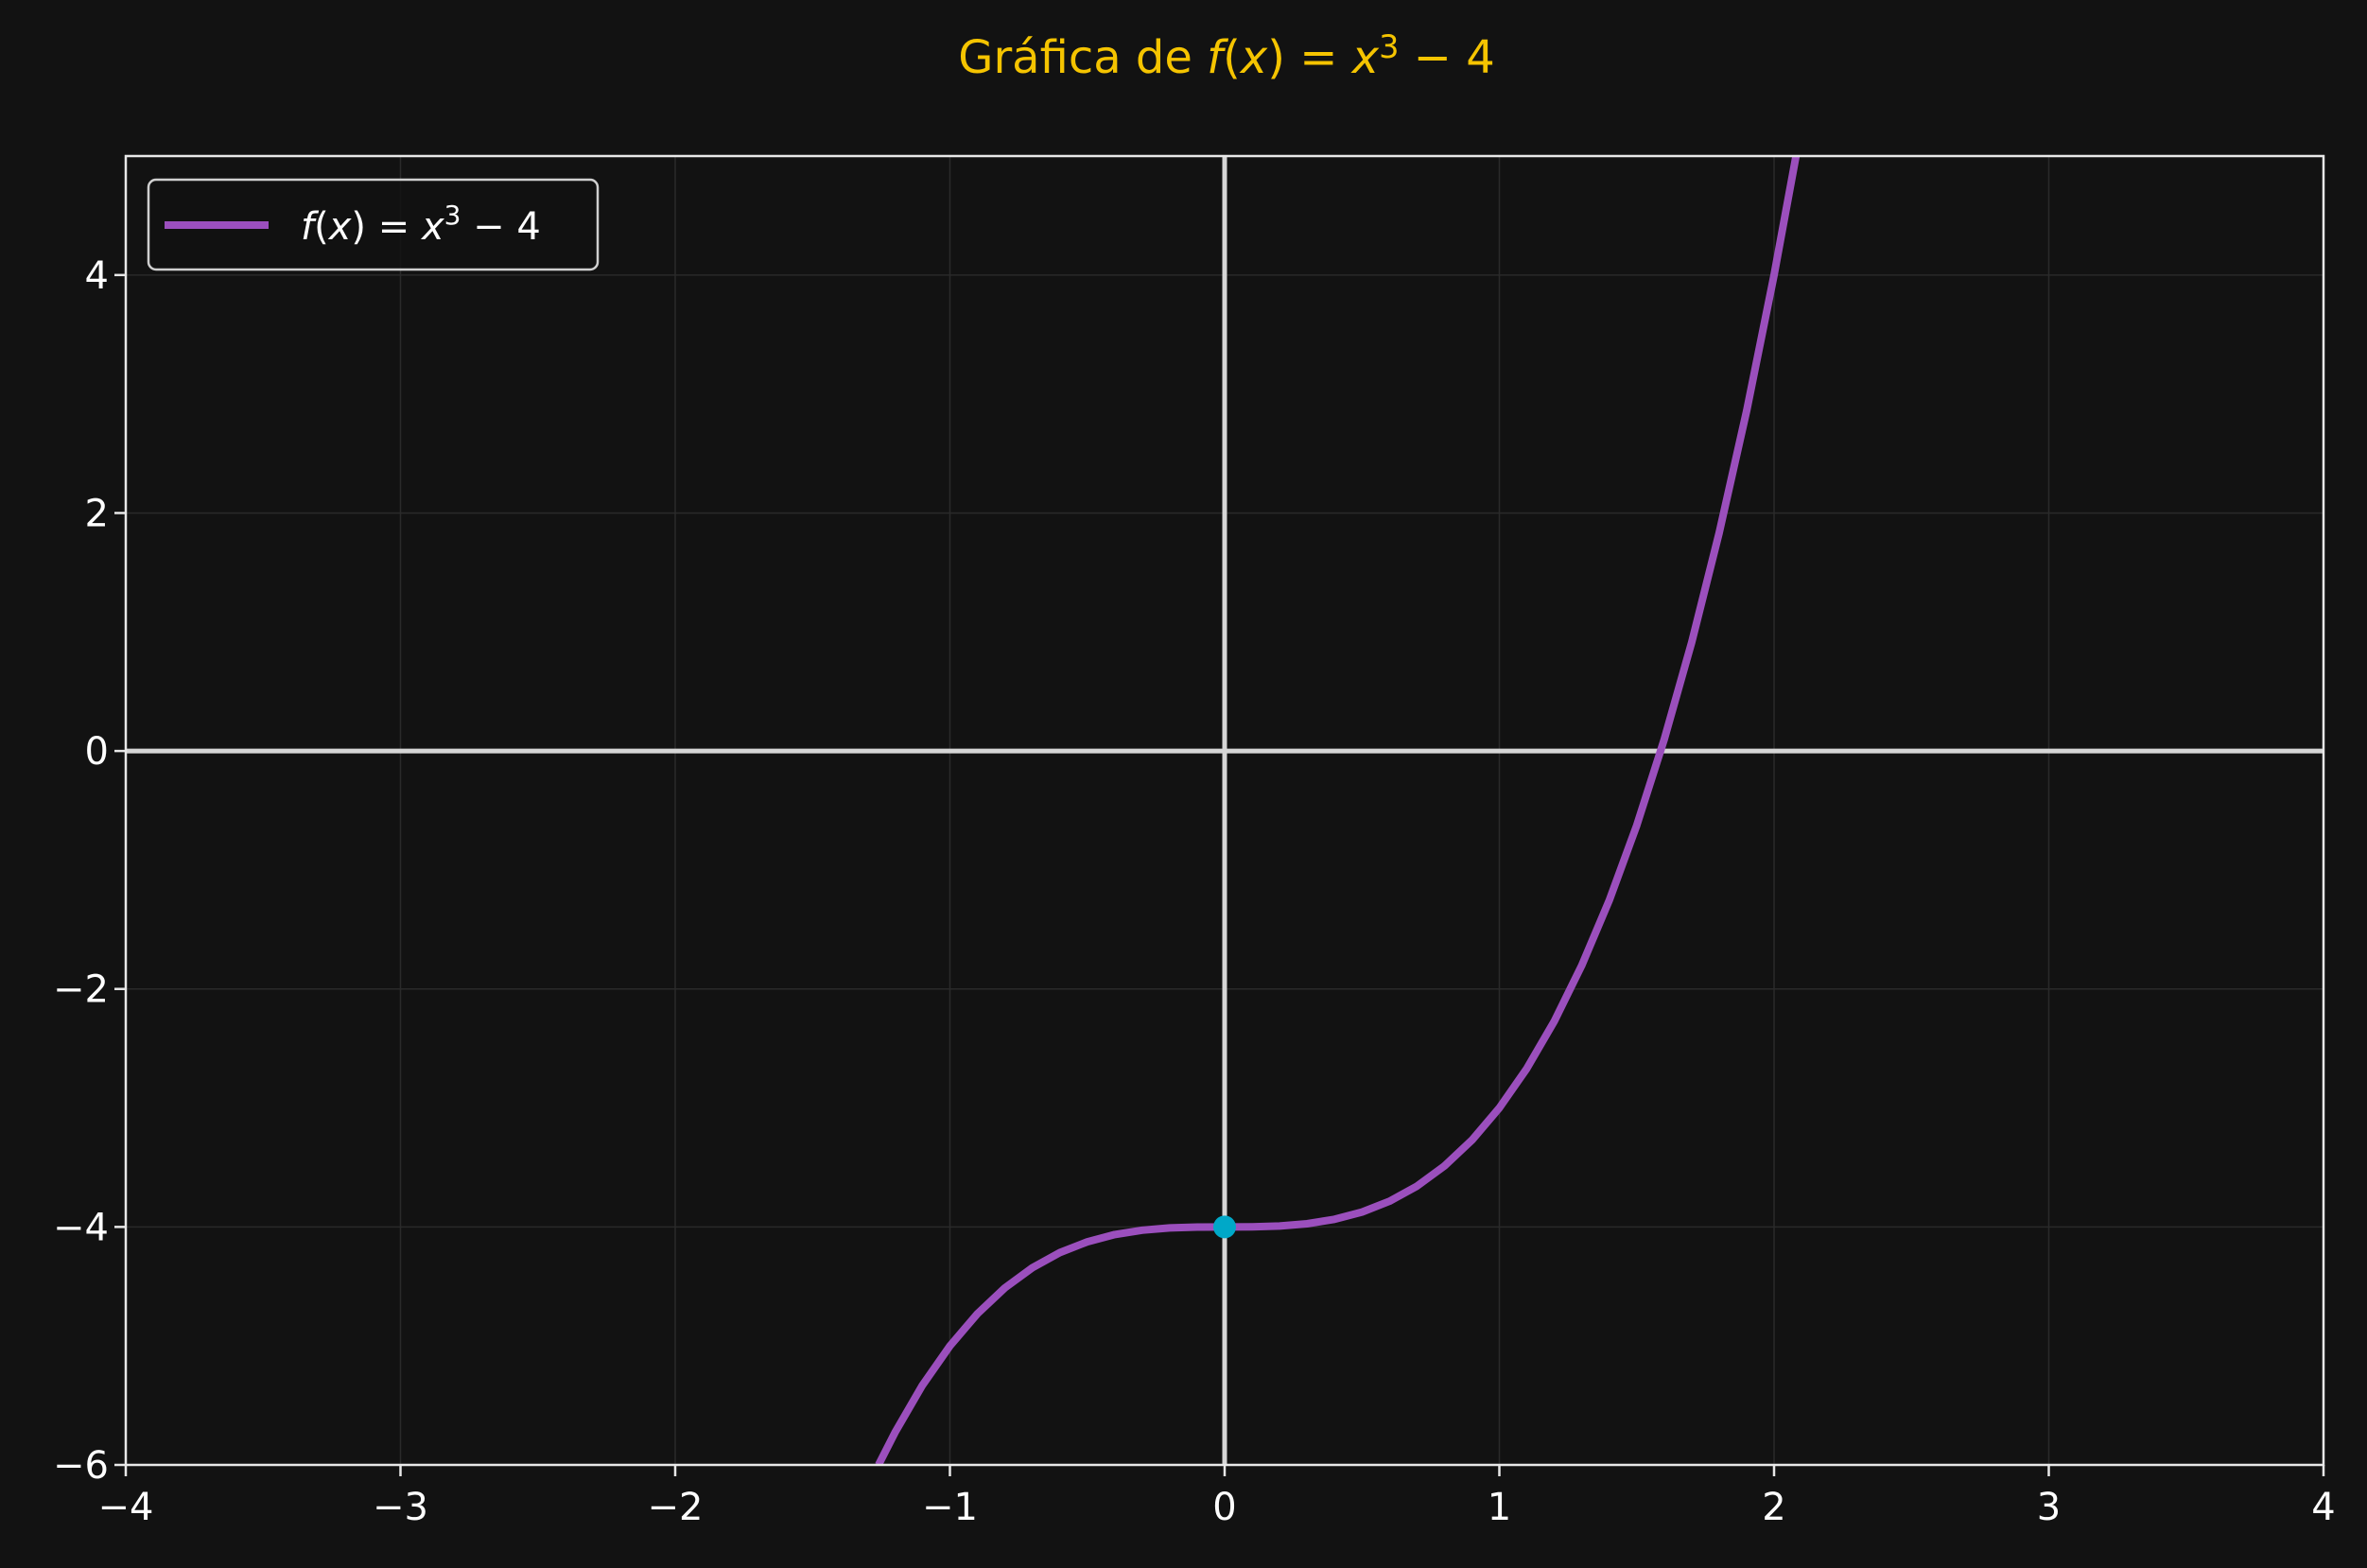 This screenshot has width=2367, height=1568. I want to click on x-tick-label: 0, so click(1224, 1508).